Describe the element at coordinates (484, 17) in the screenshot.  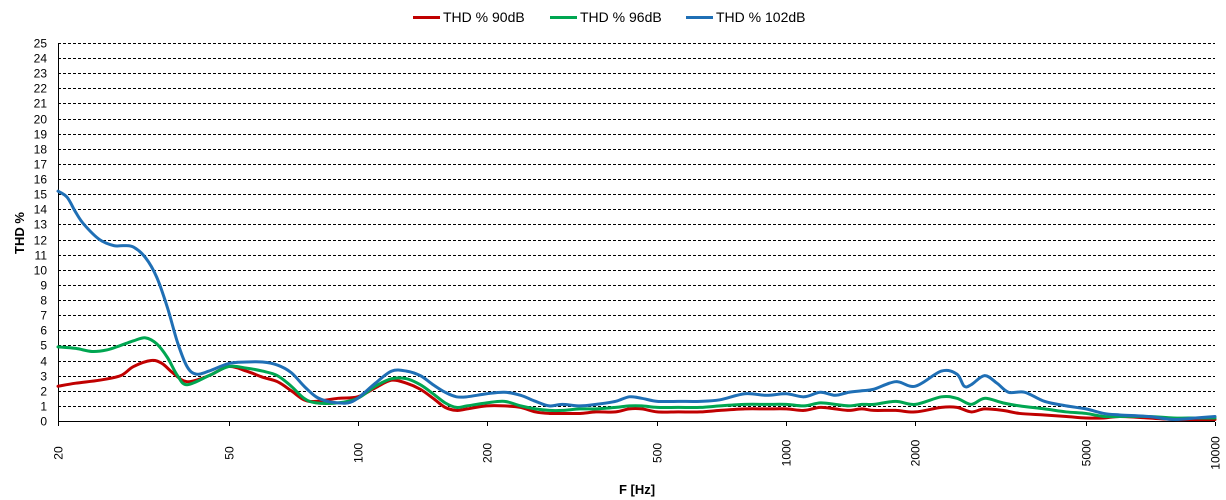
I see `legend-label-0: THD % 90dB` at that location.